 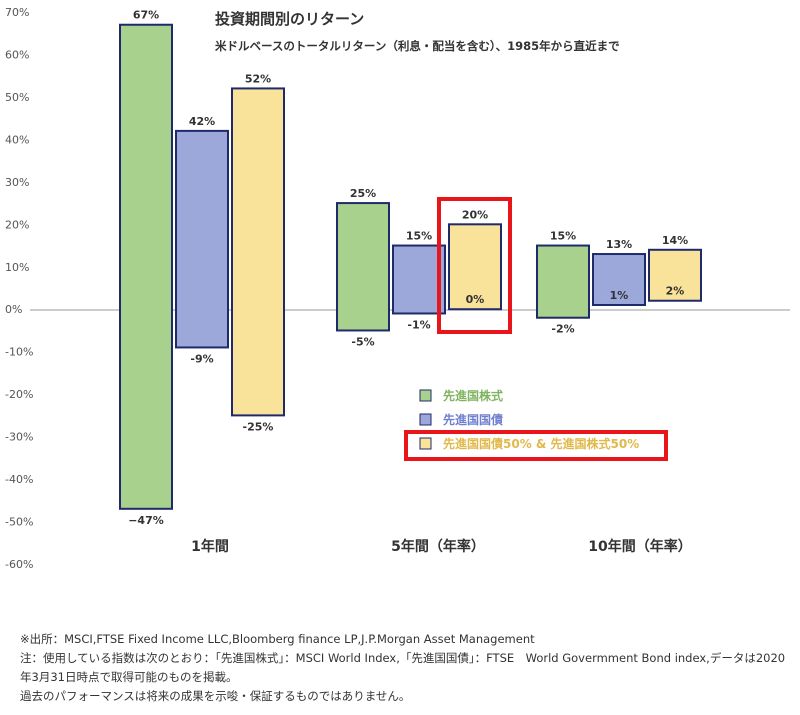 What do you see at coordinates (19, 564) in the screenshot?
I see `y-tick-label: -60%` at bounding box center [19, 564].